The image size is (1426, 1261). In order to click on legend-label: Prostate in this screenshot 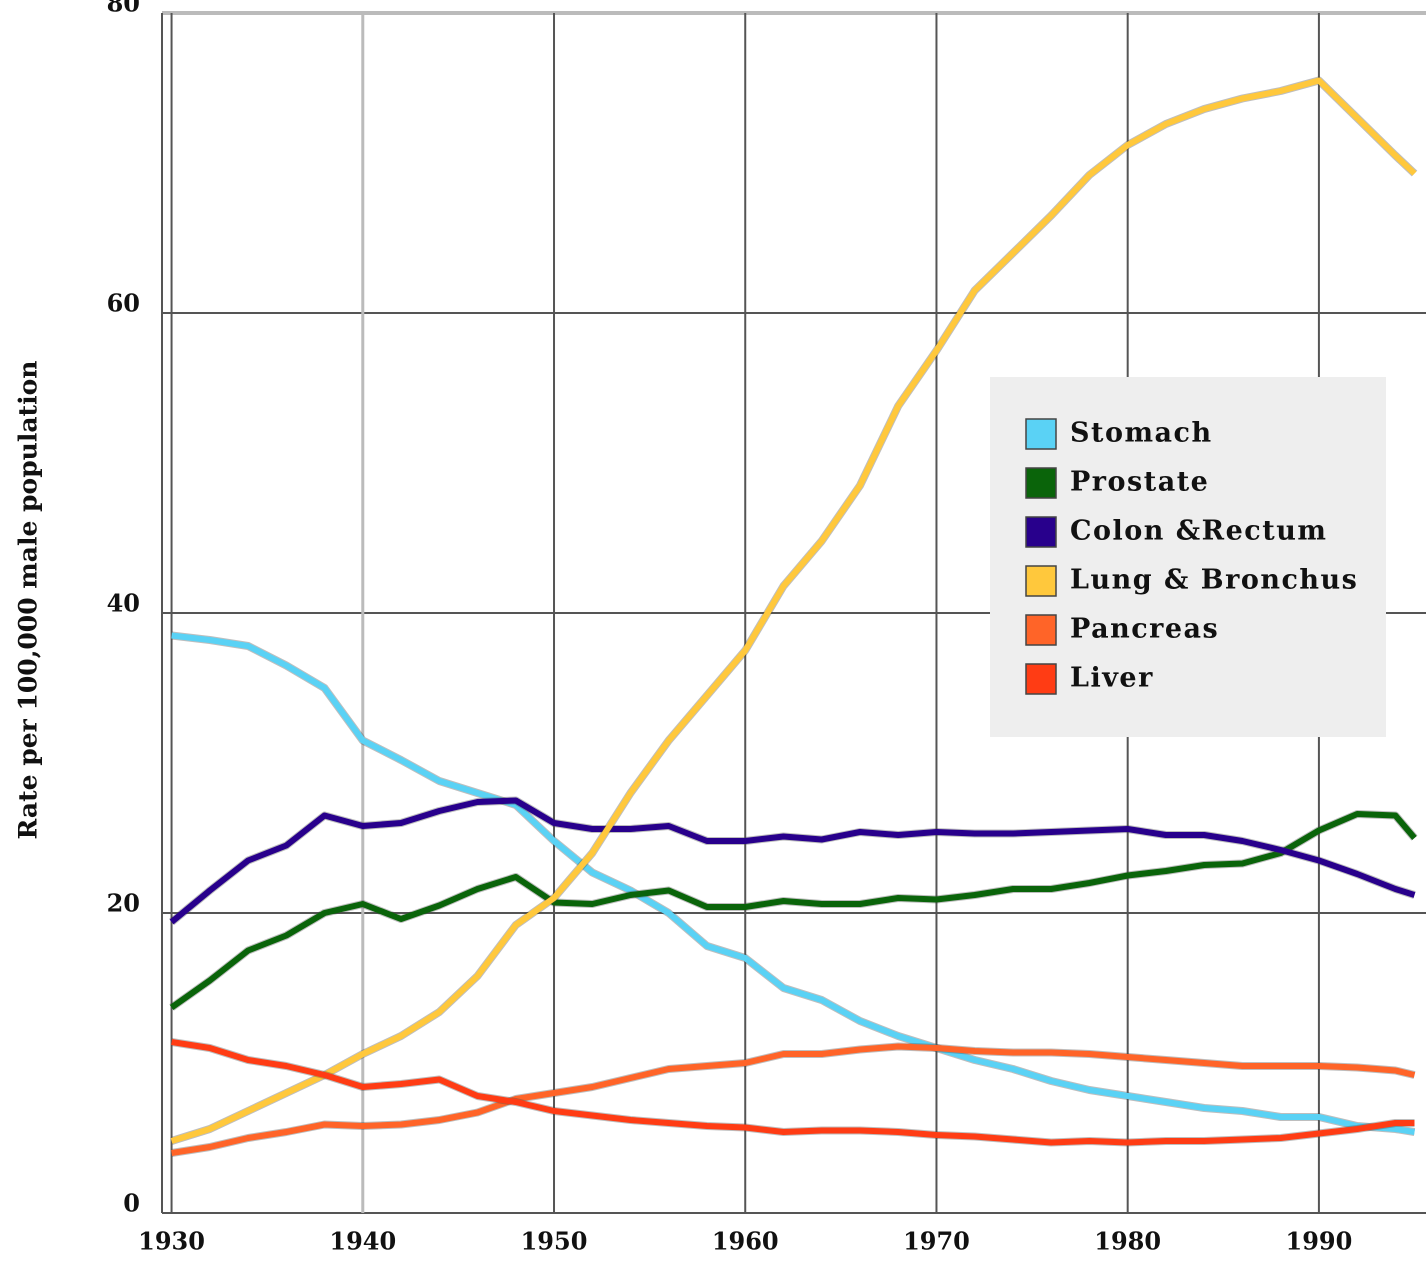, I will do `click(1139, 482)`.